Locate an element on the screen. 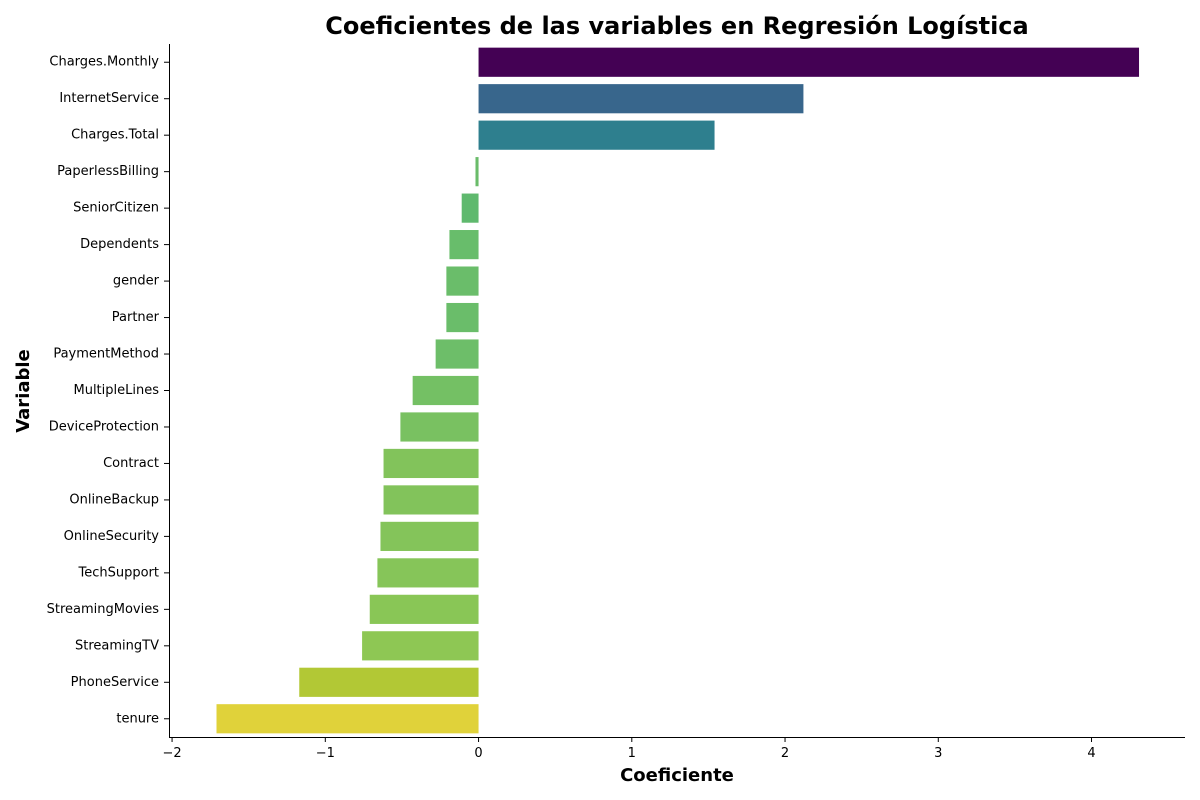 This screenshot has width=1200, height=800. bar-onlinesecurity is located at coordinates (429, 536).